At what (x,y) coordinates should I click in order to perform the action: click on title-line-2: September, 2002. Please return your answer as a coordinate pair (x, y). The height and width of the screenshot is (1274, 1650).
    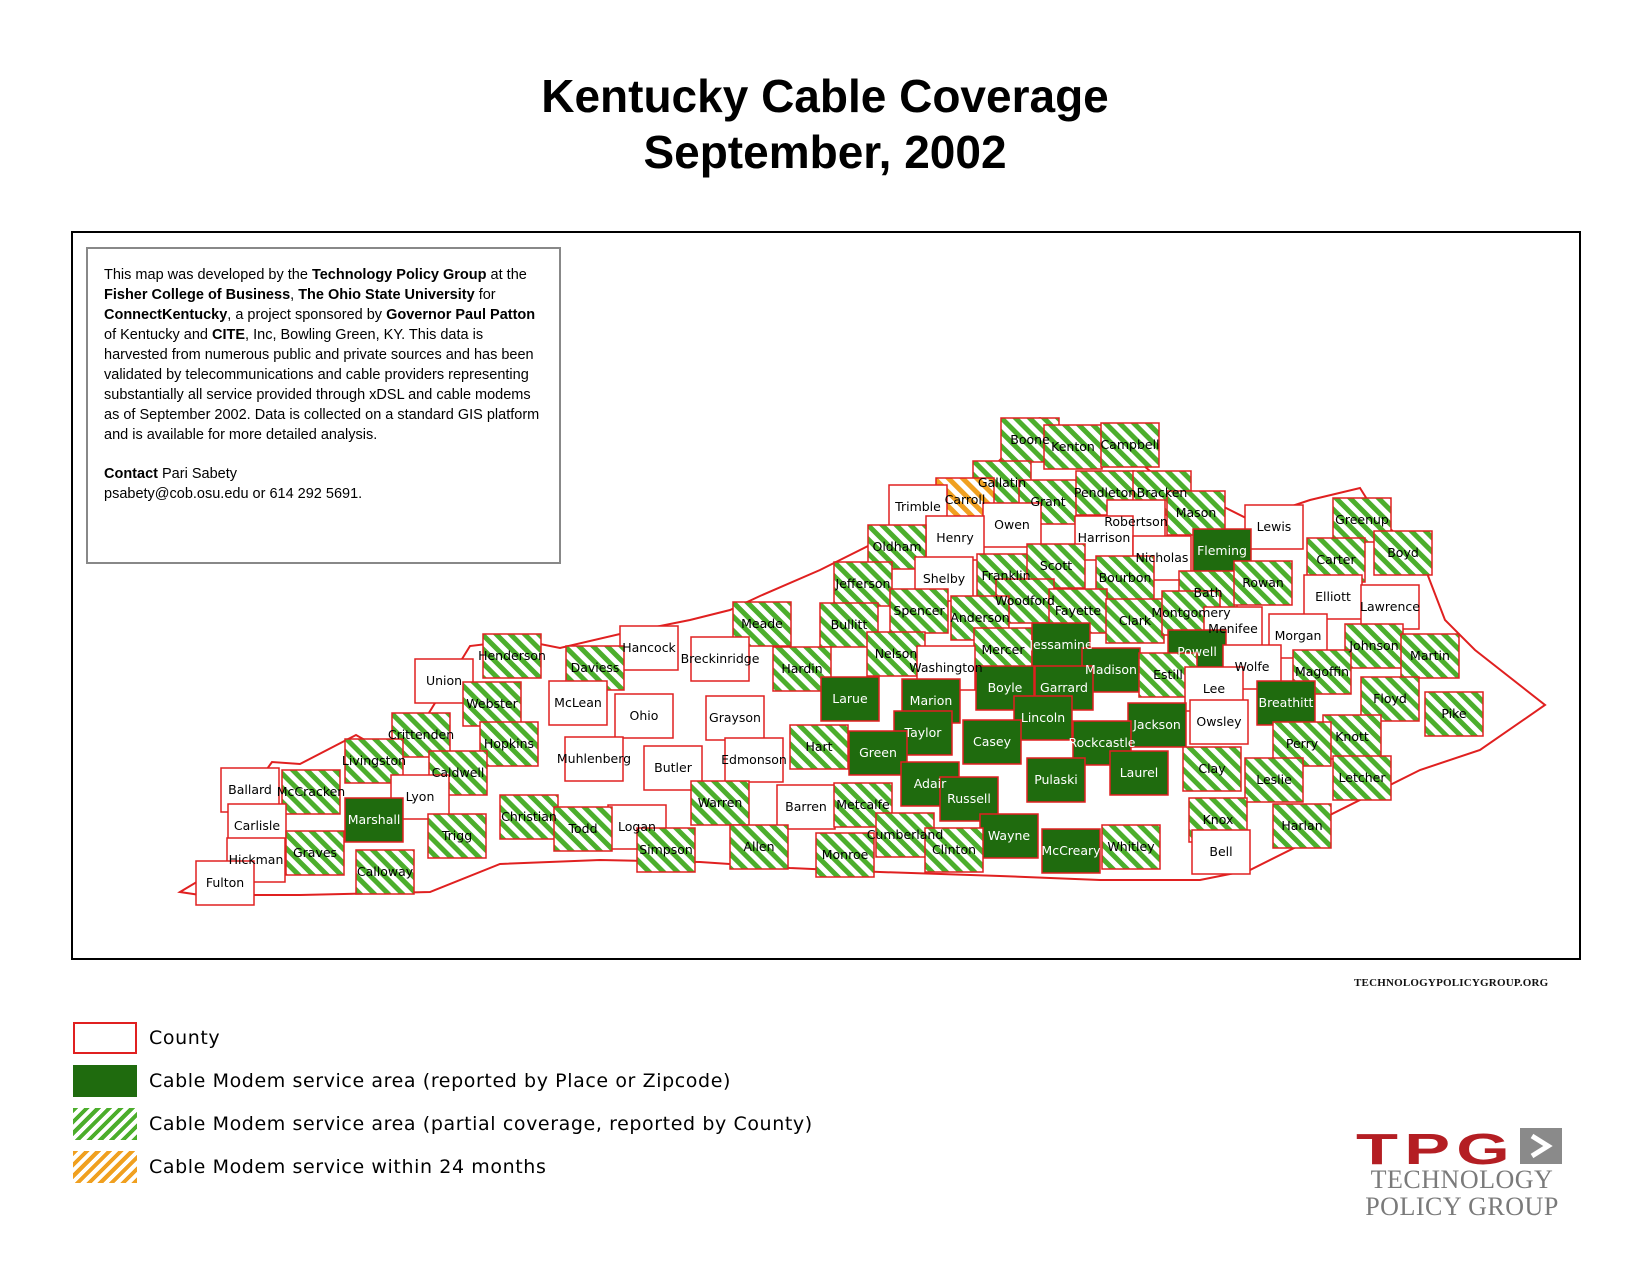
    Looking at the image, I should click on (825, 152).